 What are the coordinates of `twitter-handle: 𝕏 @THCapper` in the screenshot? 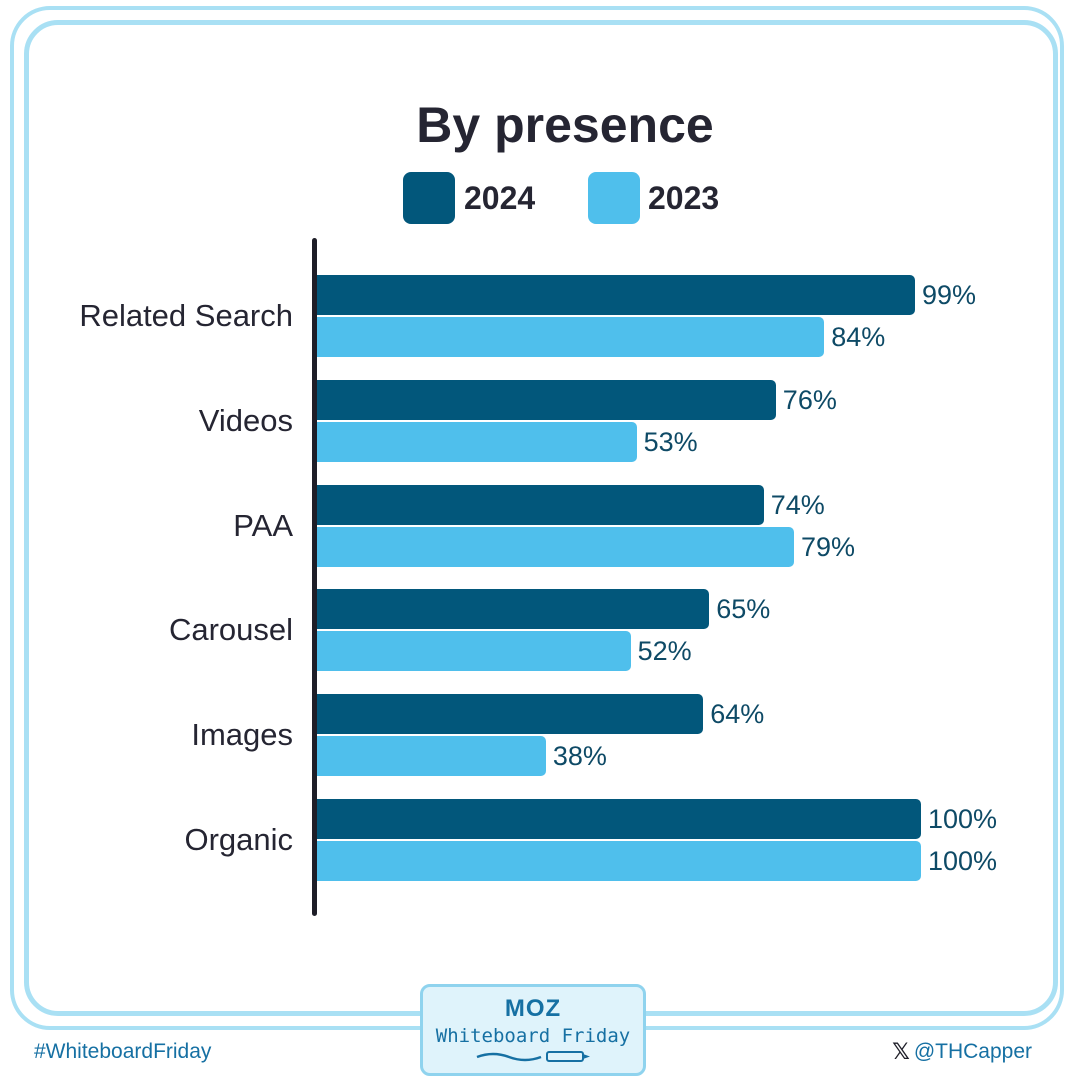 It's located at (962, 1052).